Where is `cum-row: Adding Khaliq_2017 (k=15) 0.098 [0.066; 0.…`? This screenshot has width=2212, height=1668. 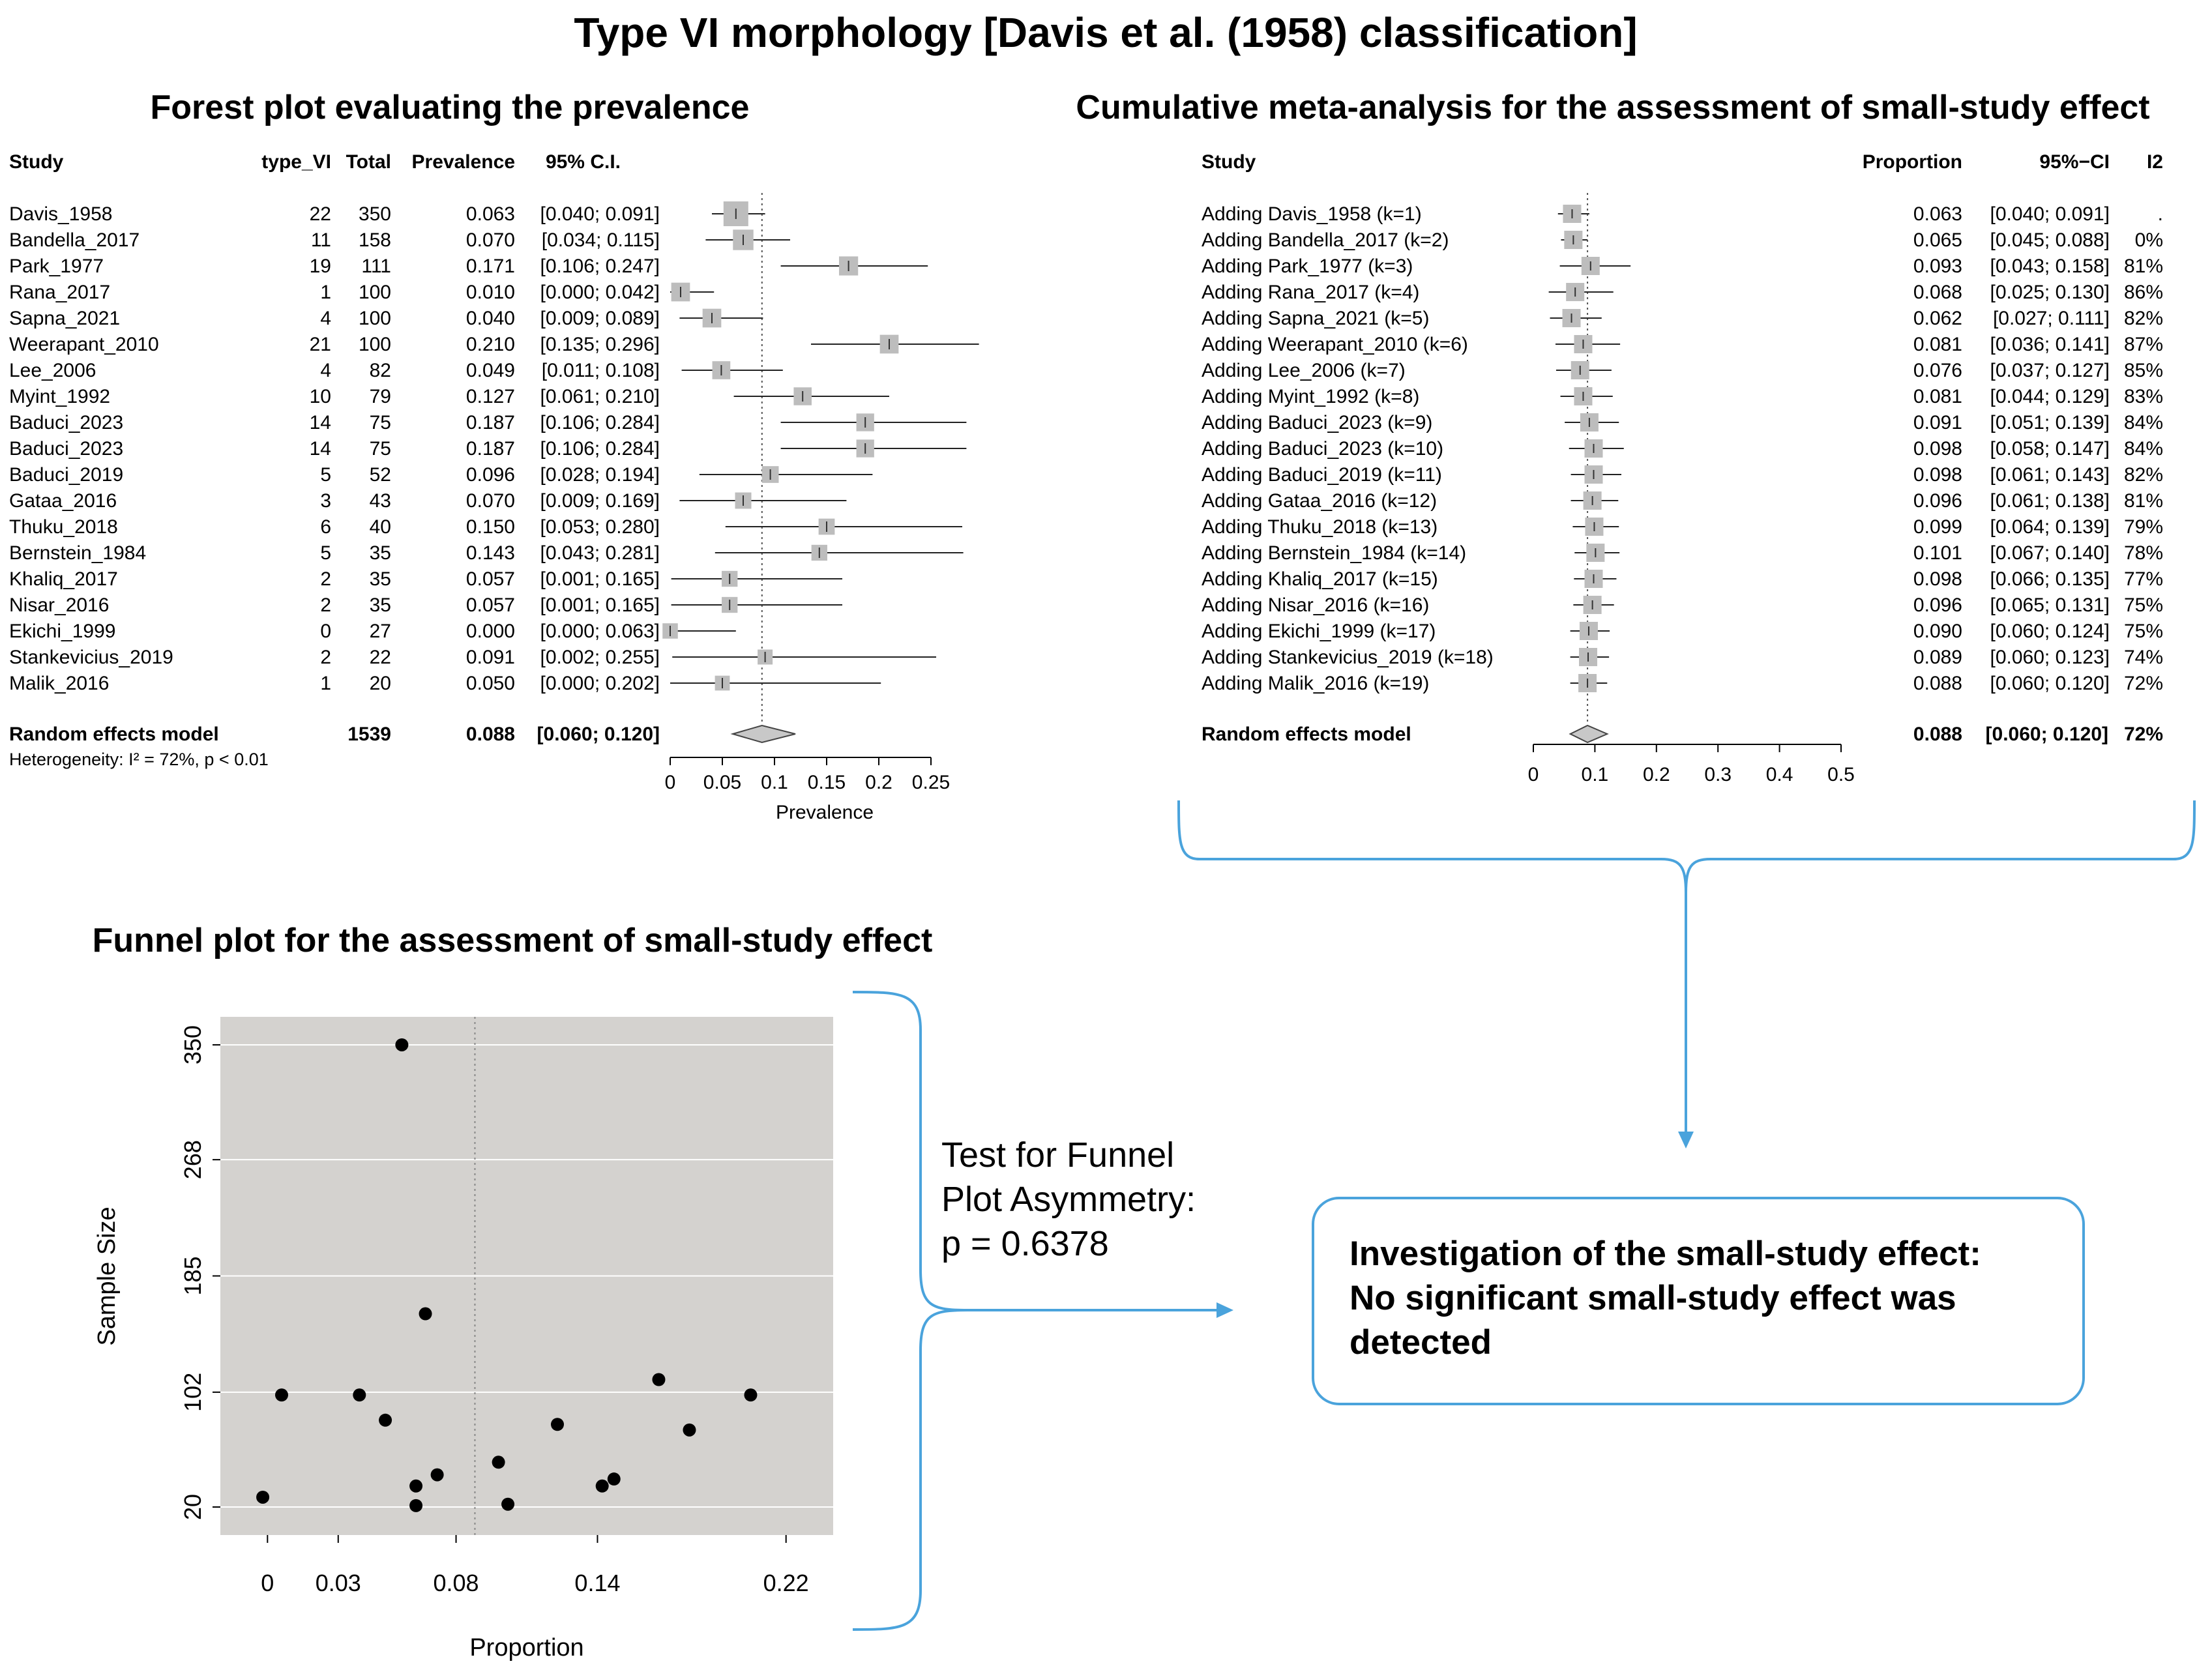
cum-row: Adding Khaliq_2017 (k=15) 0.098 [0.066; 0.… is located at coordinates (1682, 579).